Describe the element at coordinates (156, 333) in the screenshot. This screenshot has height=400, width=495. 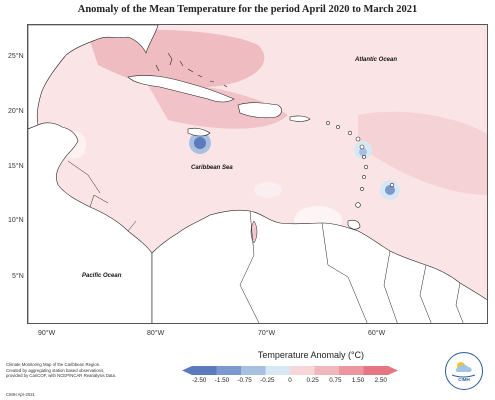
I see `lon-tick-80w: 80°W` at that location.